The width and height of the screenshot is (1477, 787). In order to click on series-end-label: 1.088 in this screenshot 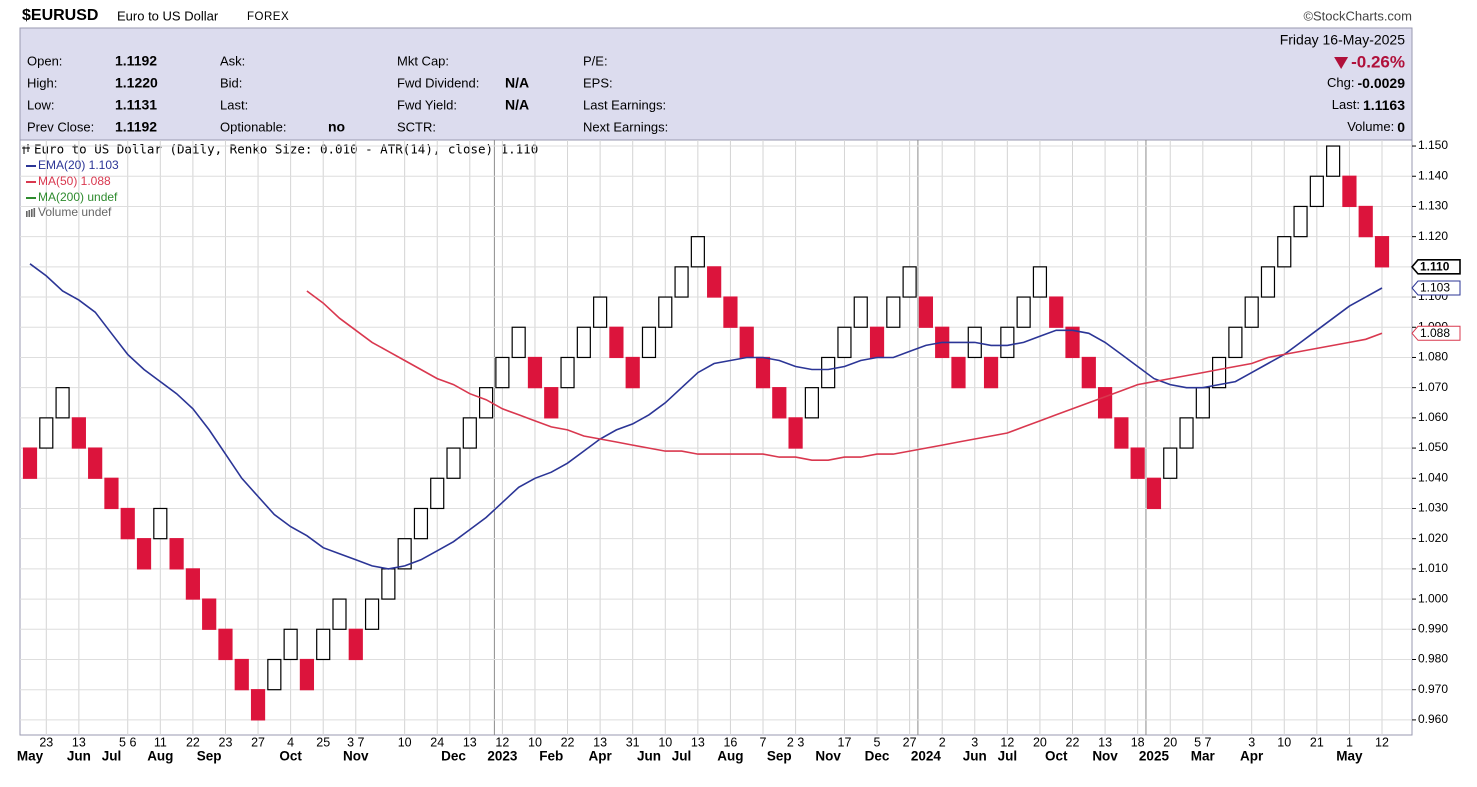, I will do `click(1435, 333)`.